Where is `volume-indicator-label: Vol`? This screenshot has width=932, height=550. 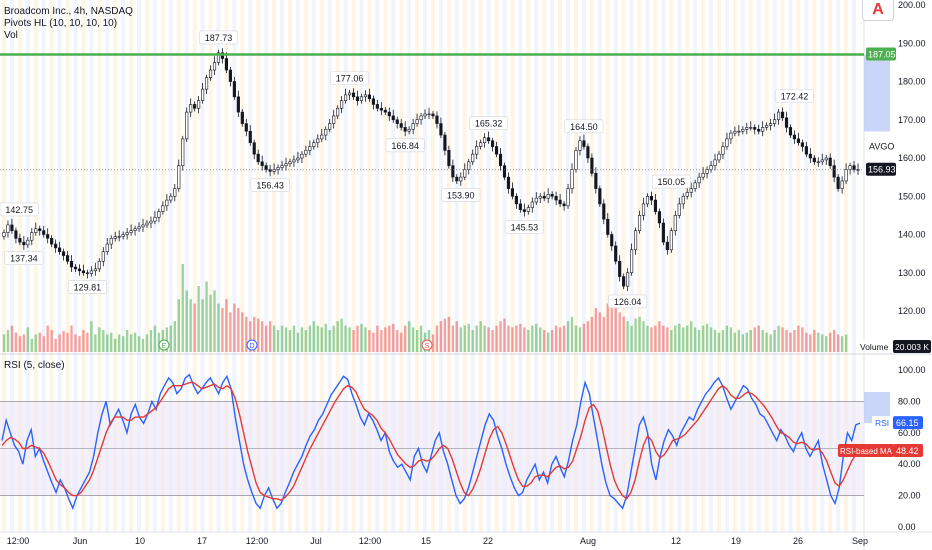 volume-indicator-label: Vol is located at coordinates (11, 35).